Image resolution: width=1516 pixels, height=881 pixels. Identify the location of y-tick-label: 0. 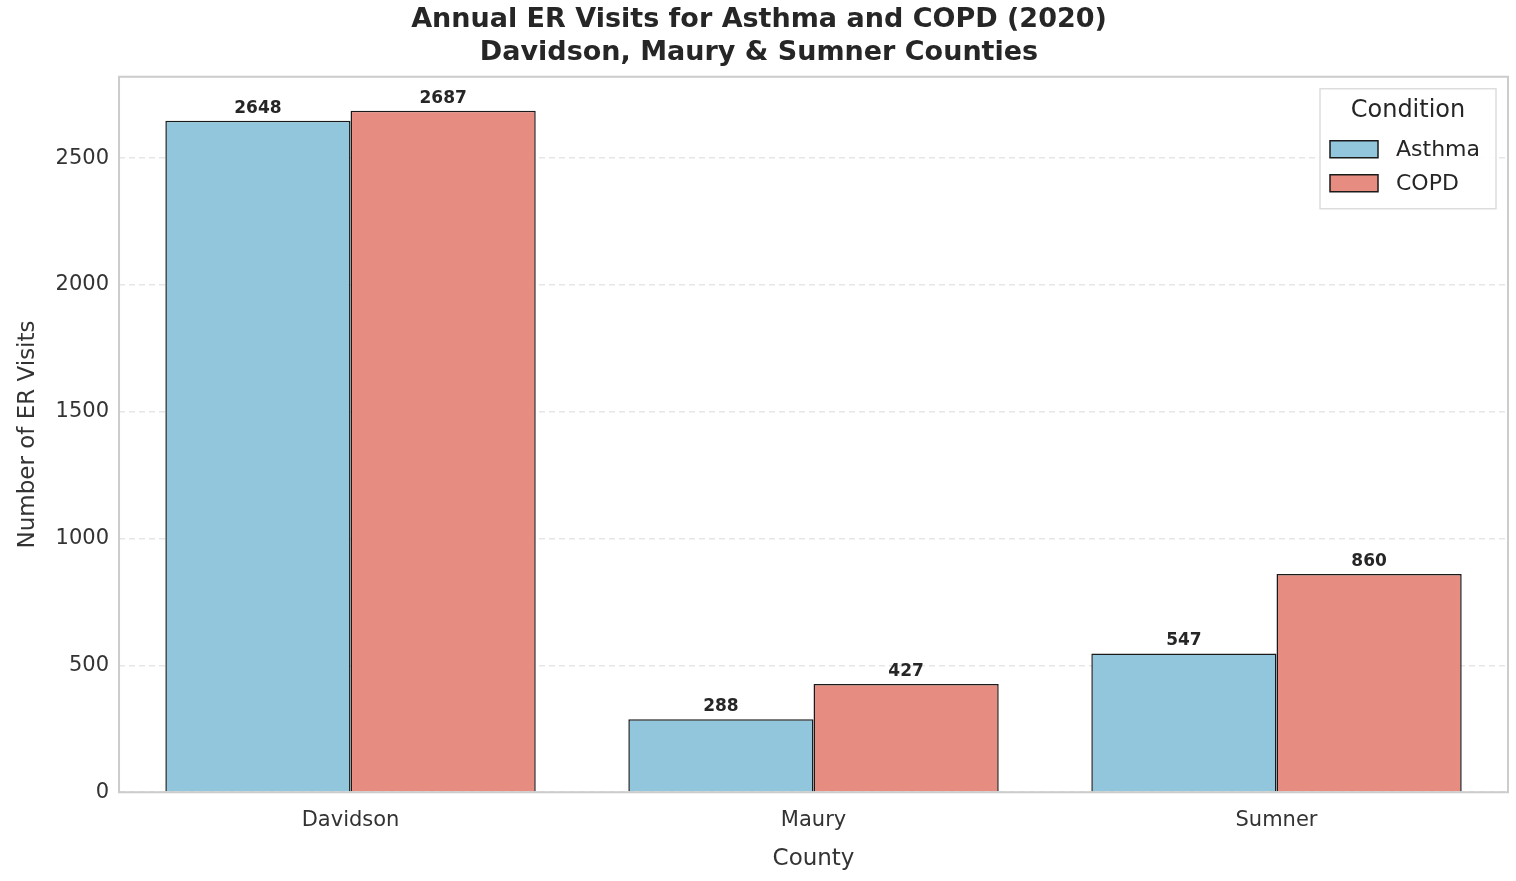
(102, 790).